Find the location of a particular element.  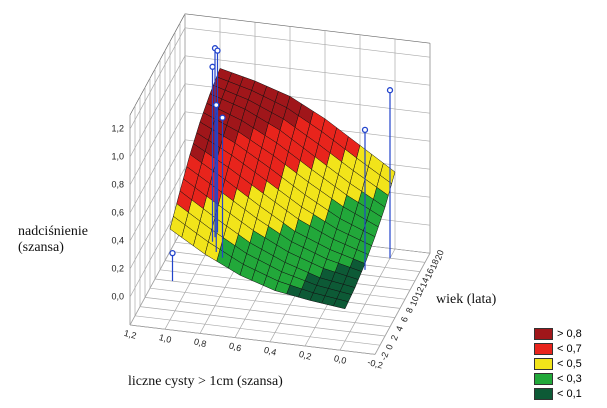

z-tick-label: 0,2 is located at coordinates (117, 268).